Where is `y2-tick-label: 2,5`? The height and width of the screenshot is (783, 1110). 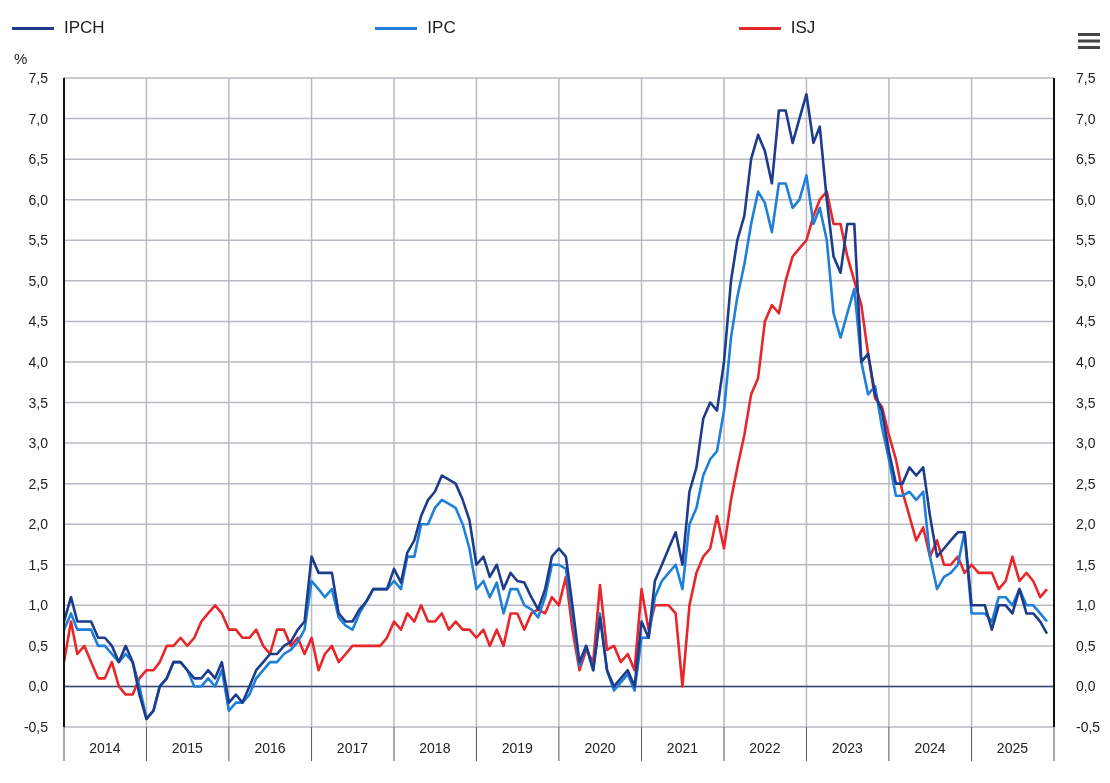 y2-tick-label: 2,5 is located at coordinates (1086, 483).